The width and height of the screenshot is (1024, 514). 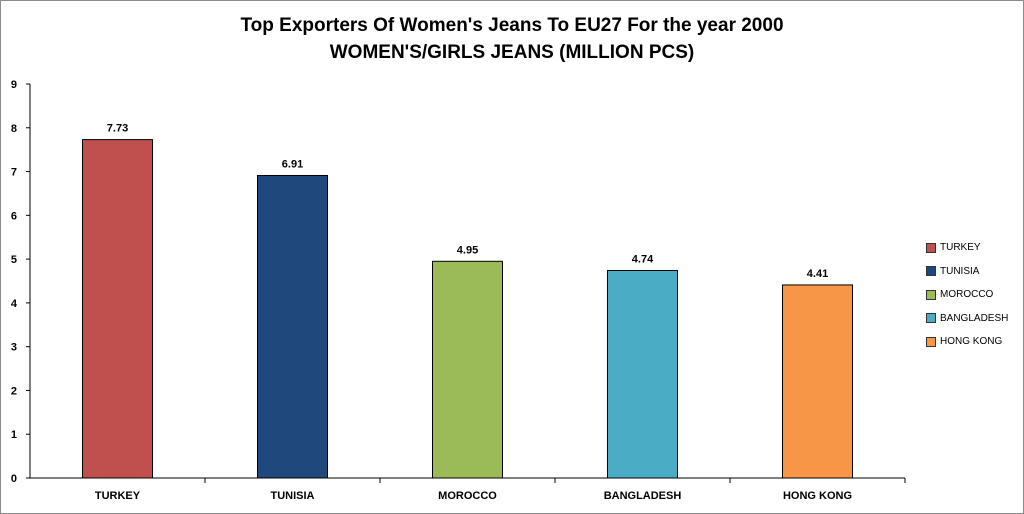 What do you see at coordinates (817, 496) in the screenshot?
I see `x-tick-label: HONG KONG` at bounding box center [817, 496].